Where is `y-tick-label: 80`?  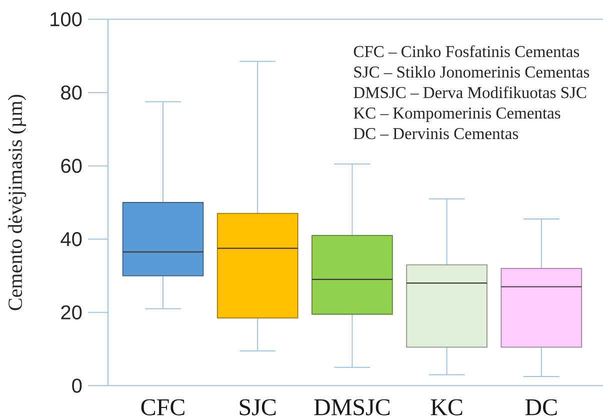 y-tick-label: 80 is located at coordinates (71, 92).